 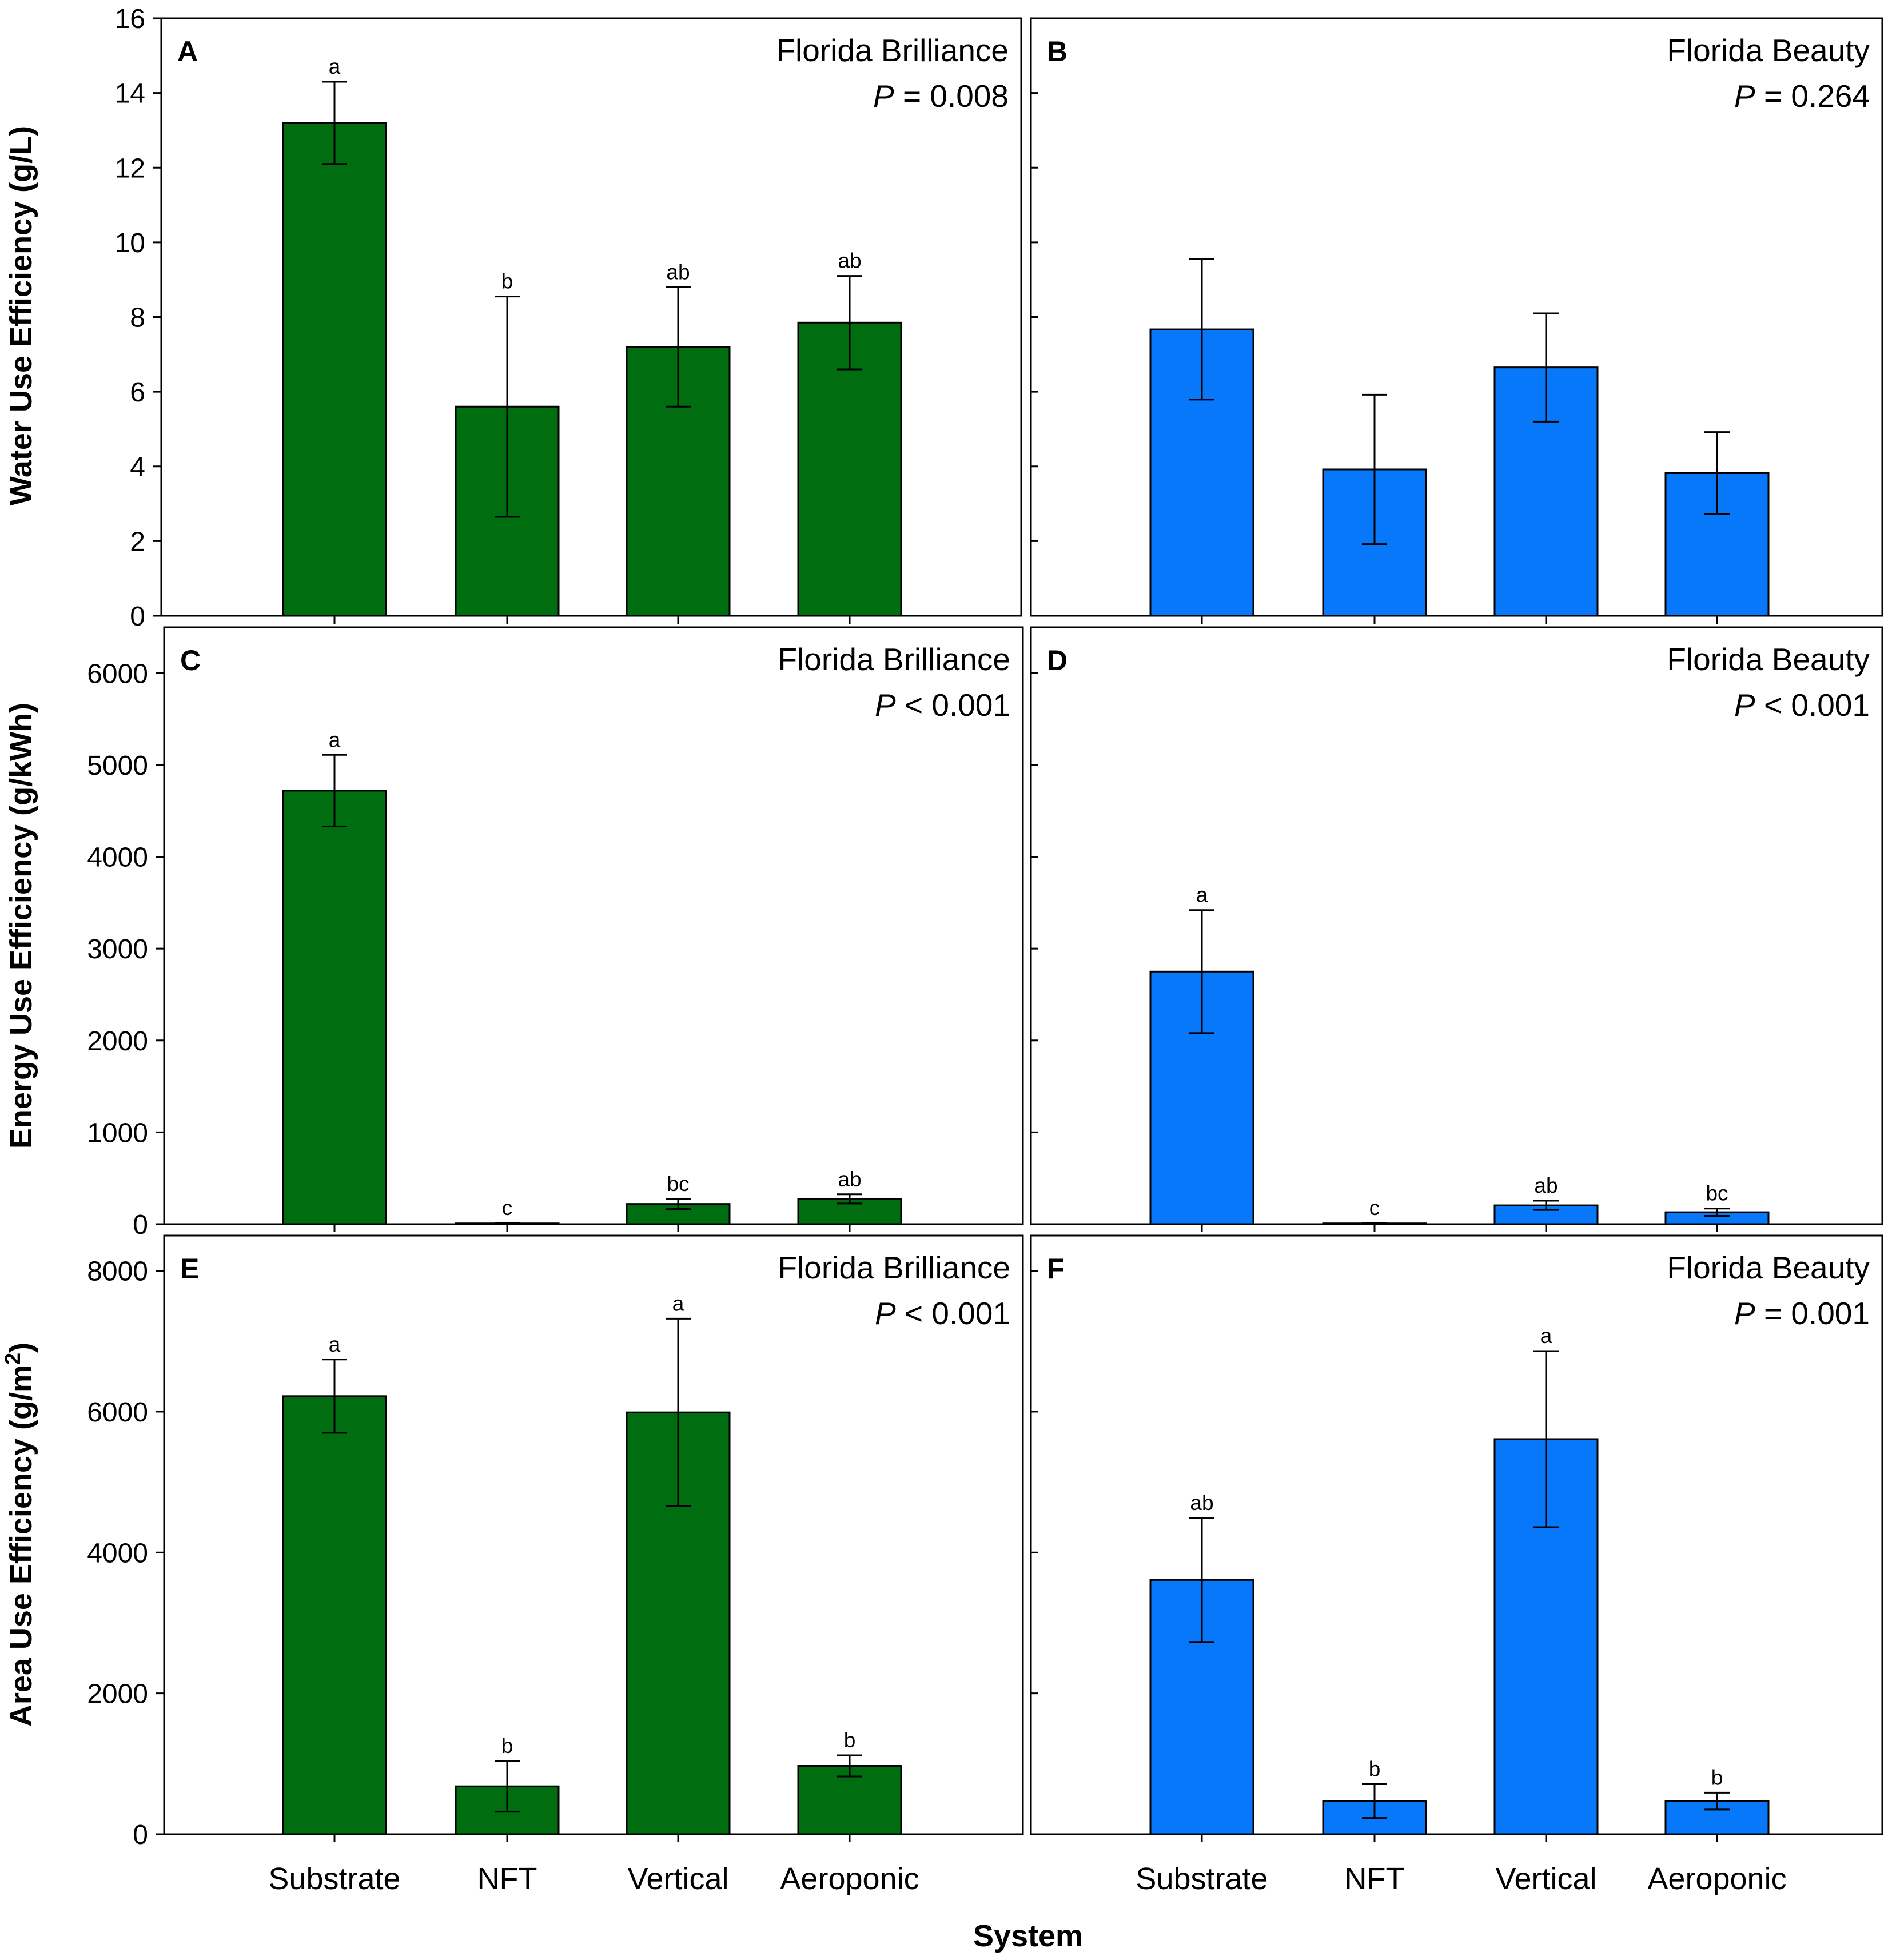 I want to click on y-axis-title-text: Water Use Efficiency (g/L), so click(x=21, y=315).